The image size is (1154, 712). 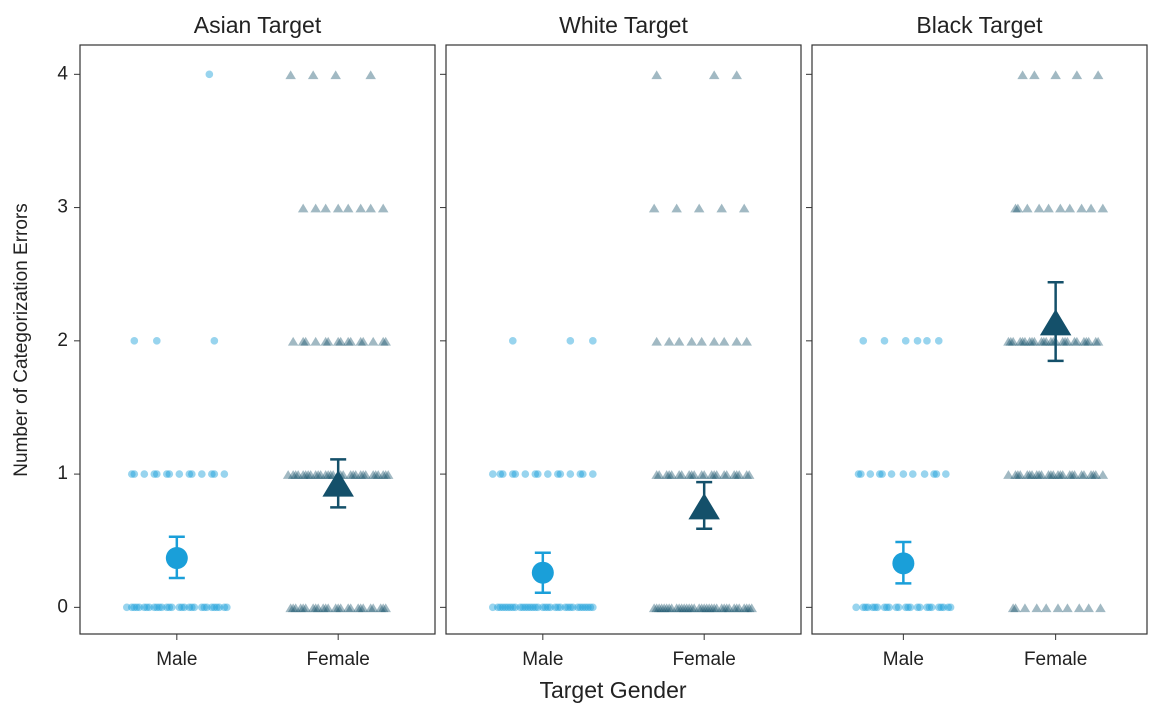 I want to click on x-tick-label: Female, so click(x=704, y=659).